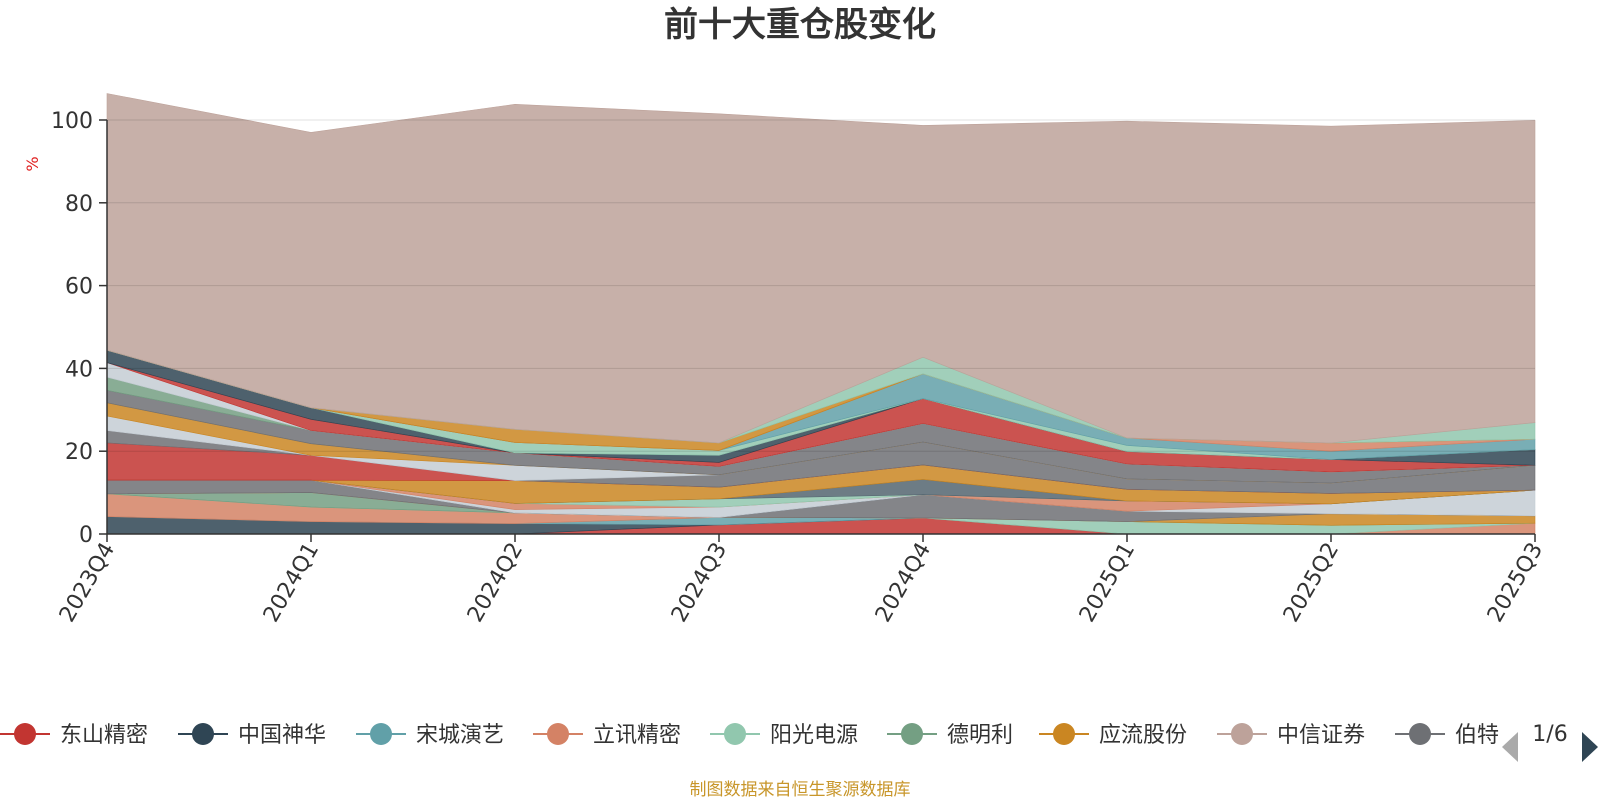 This screenshot has height=800, width=1600. I want to click on y-tick-label-5: 100, so click(72, 121).